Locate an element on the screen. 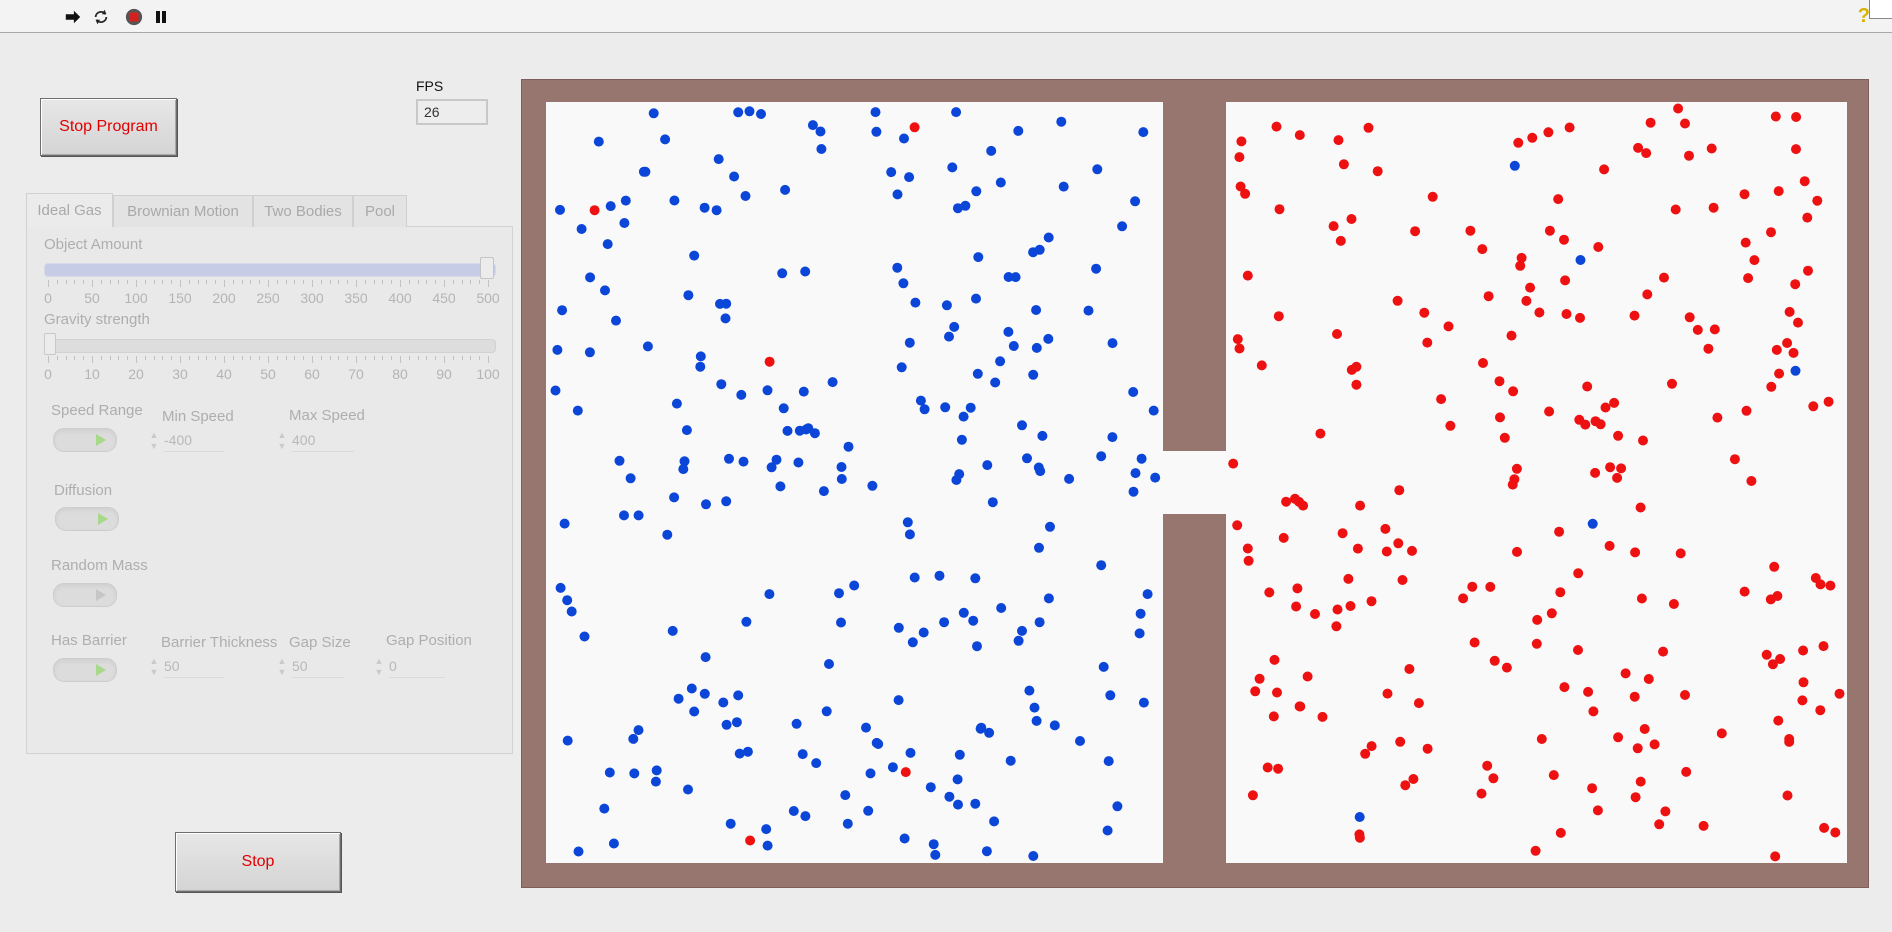 Image resolution: width=1892 pixels, height=932 pixels. gap-position-input: ▲ ▼ 0 is located at coordinates (411, 667).